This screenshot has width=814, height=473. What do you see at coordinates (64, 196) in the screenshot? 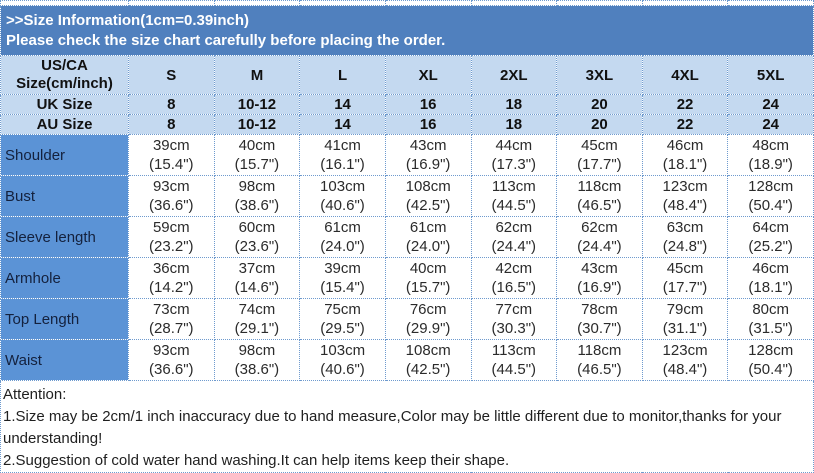
I see `measure-row-label: Bust` at bounding box center [64, 196].